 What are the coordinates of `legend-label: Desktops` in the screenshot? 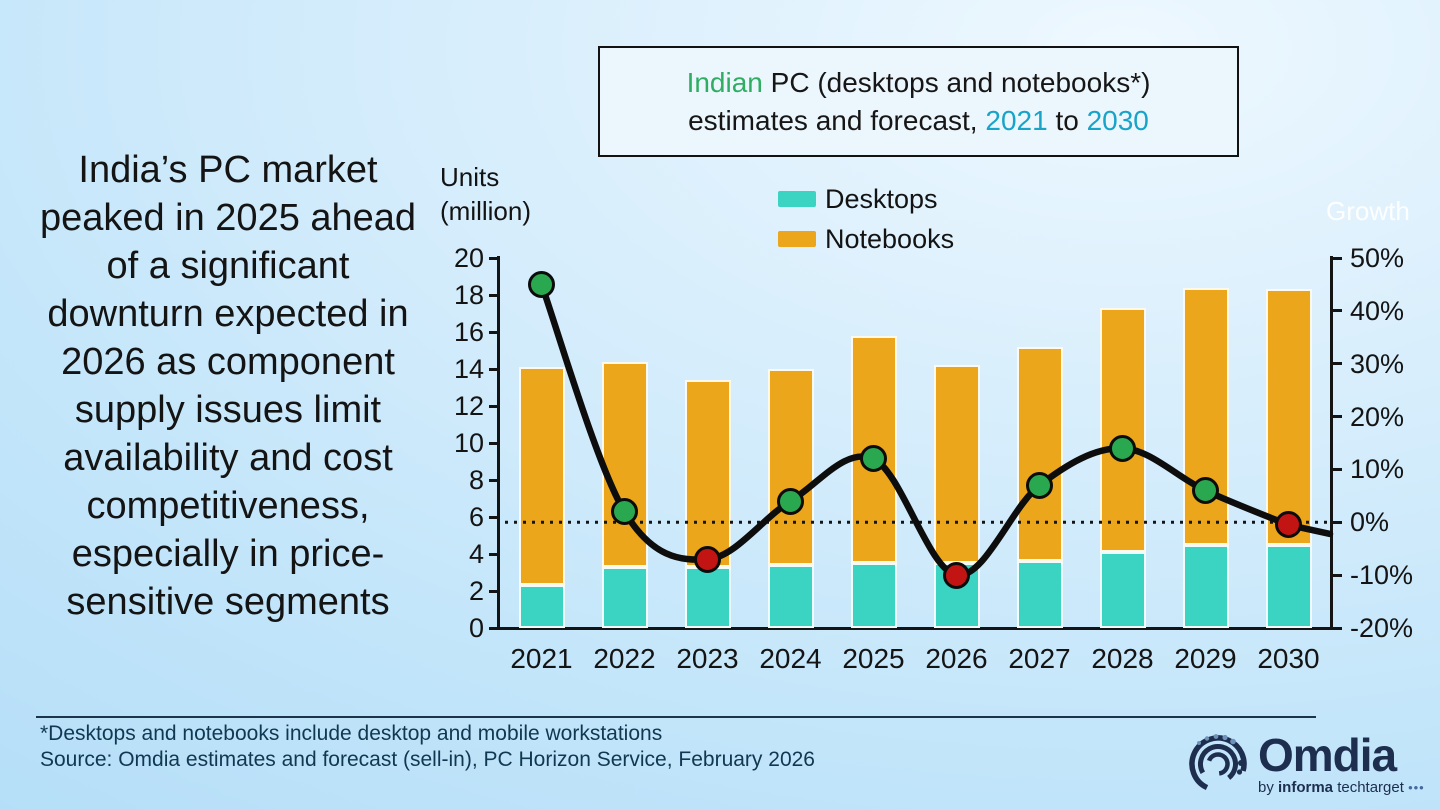 It's located at (881, 198).